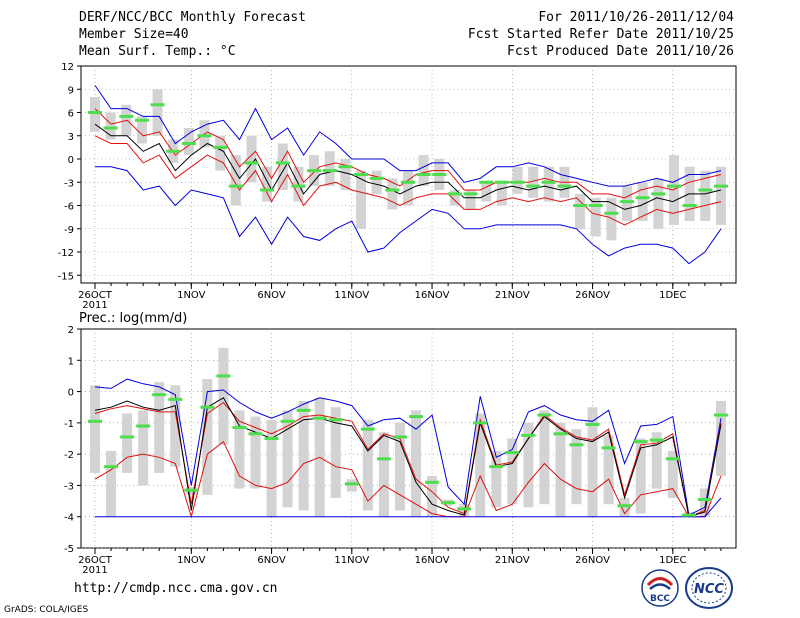 This screenshot has height=618, width=800. Describe the element at coordinates (69, 486) in the screenshot. I see `prec-ytick-label: -3` at that location.